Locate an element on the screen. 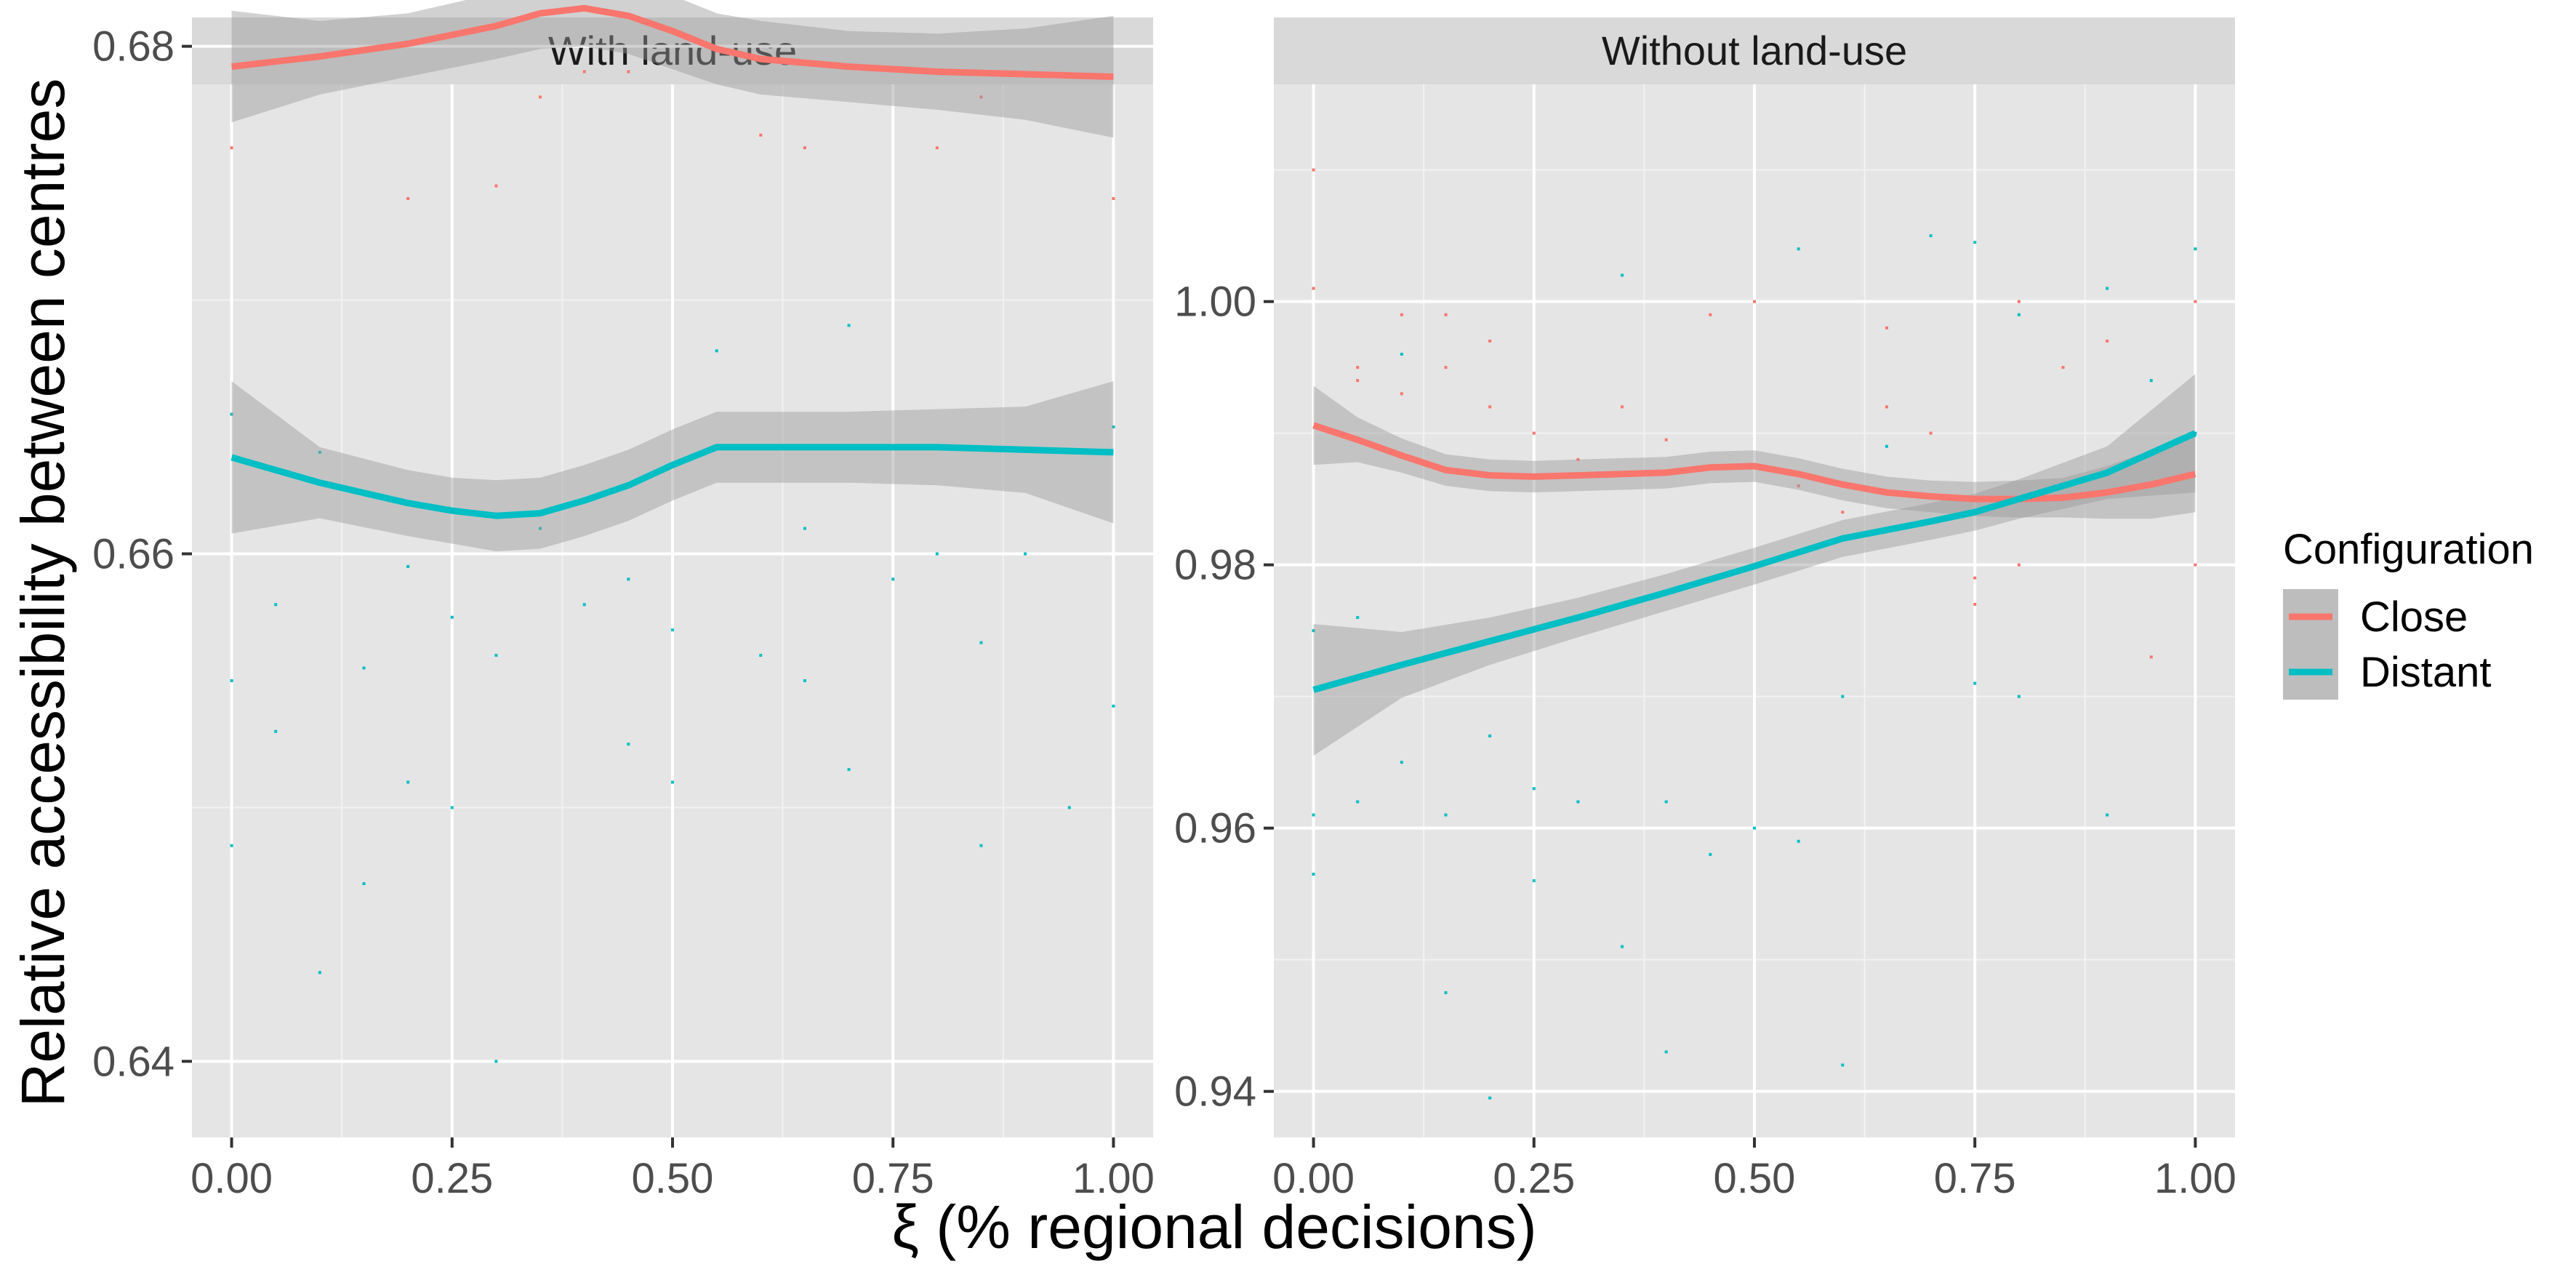  legend-label-distant: Distant is located at coordinates (2426, 672).